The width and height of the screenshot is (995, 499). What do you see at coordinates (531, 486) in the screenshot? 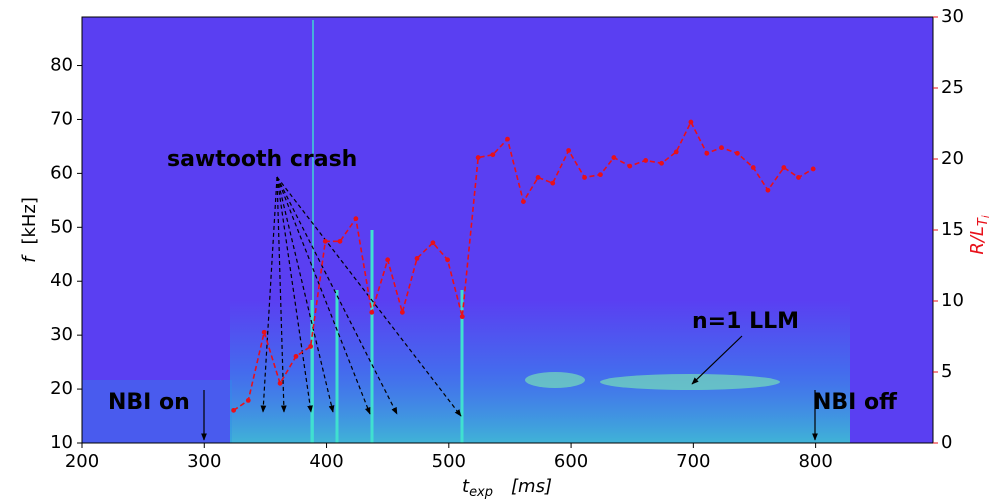
I see `x-label-unit: [ms]` at bounding box center [531, 486].